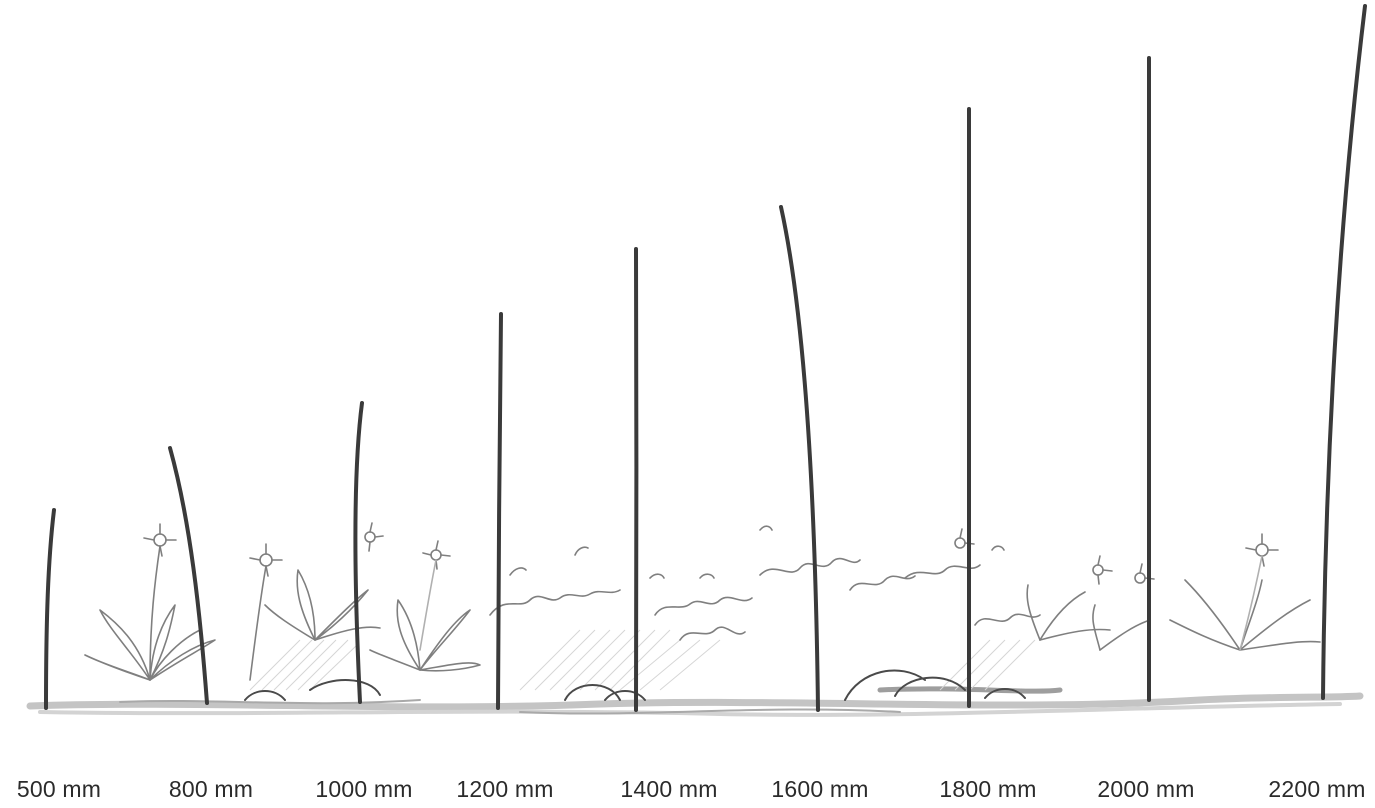 The height and width of the screenshot is (808, 1375). I want to click on stake-800-mm, so click(188, 575).